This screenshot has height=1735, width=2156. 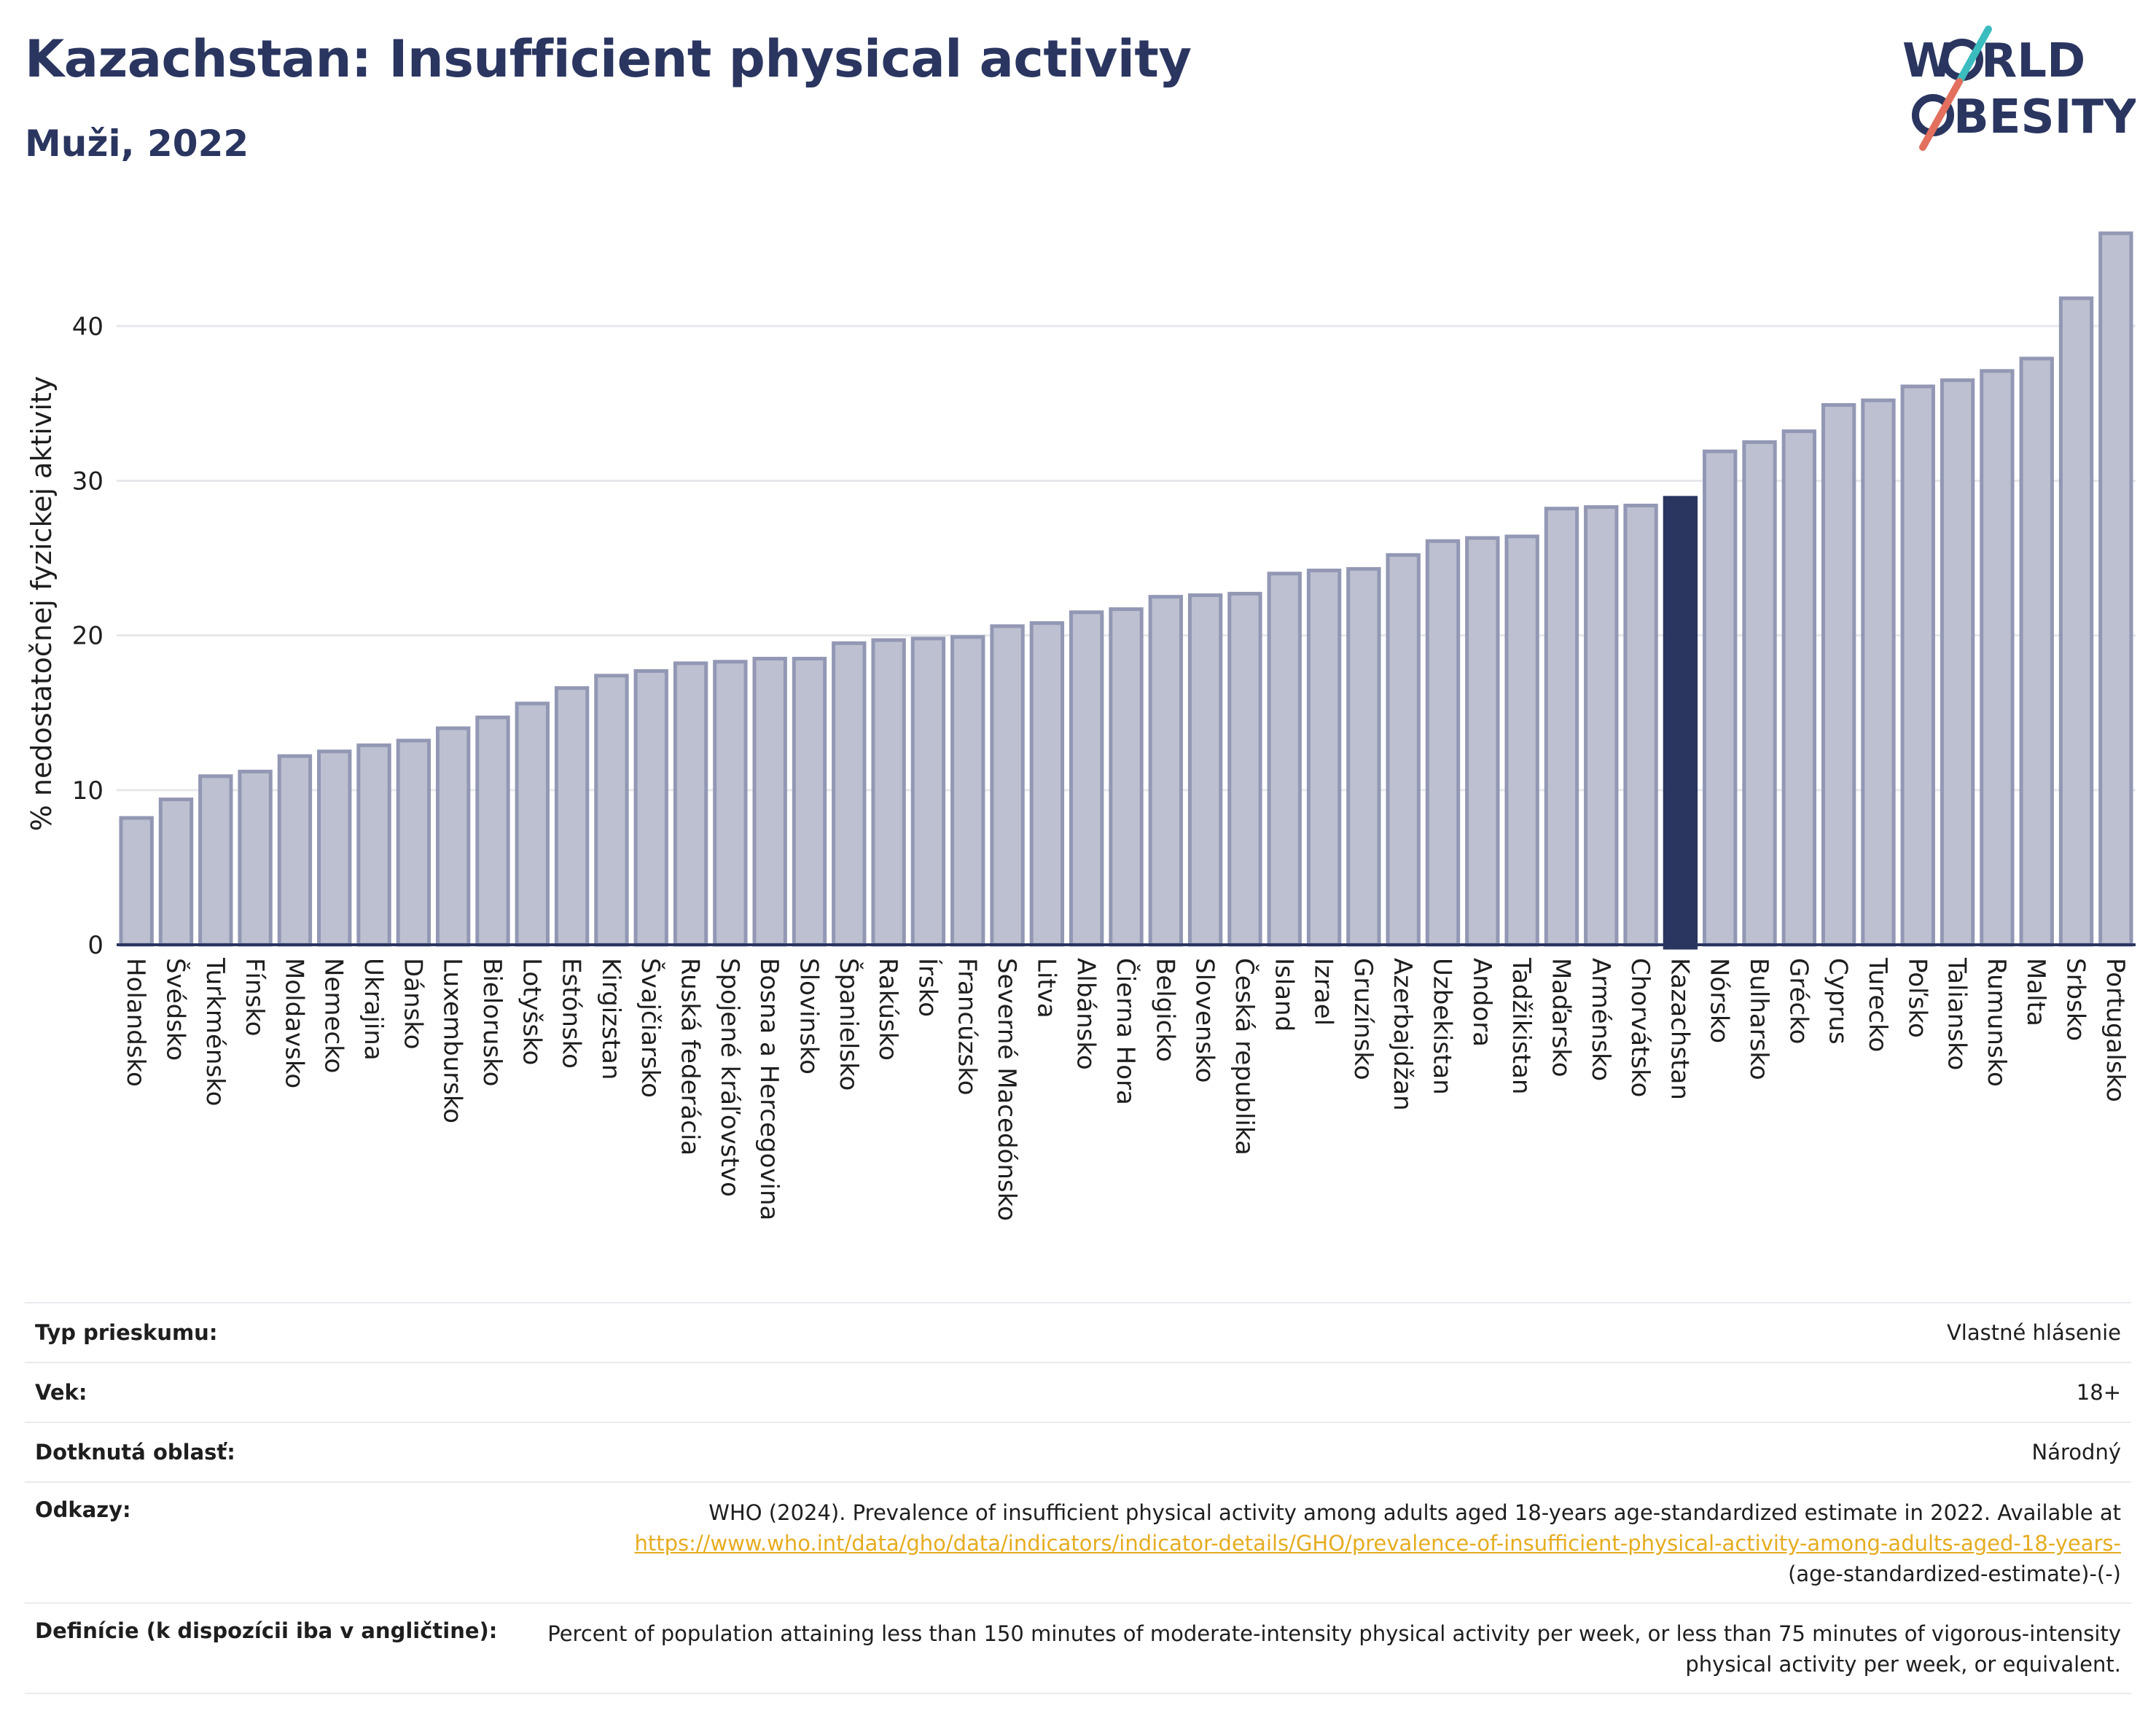 What do you see at coordinates (1443, 1026) in the screenshot?
I see `x-tick-label: Uzbekistan` at bounding box center [1443, 1026].